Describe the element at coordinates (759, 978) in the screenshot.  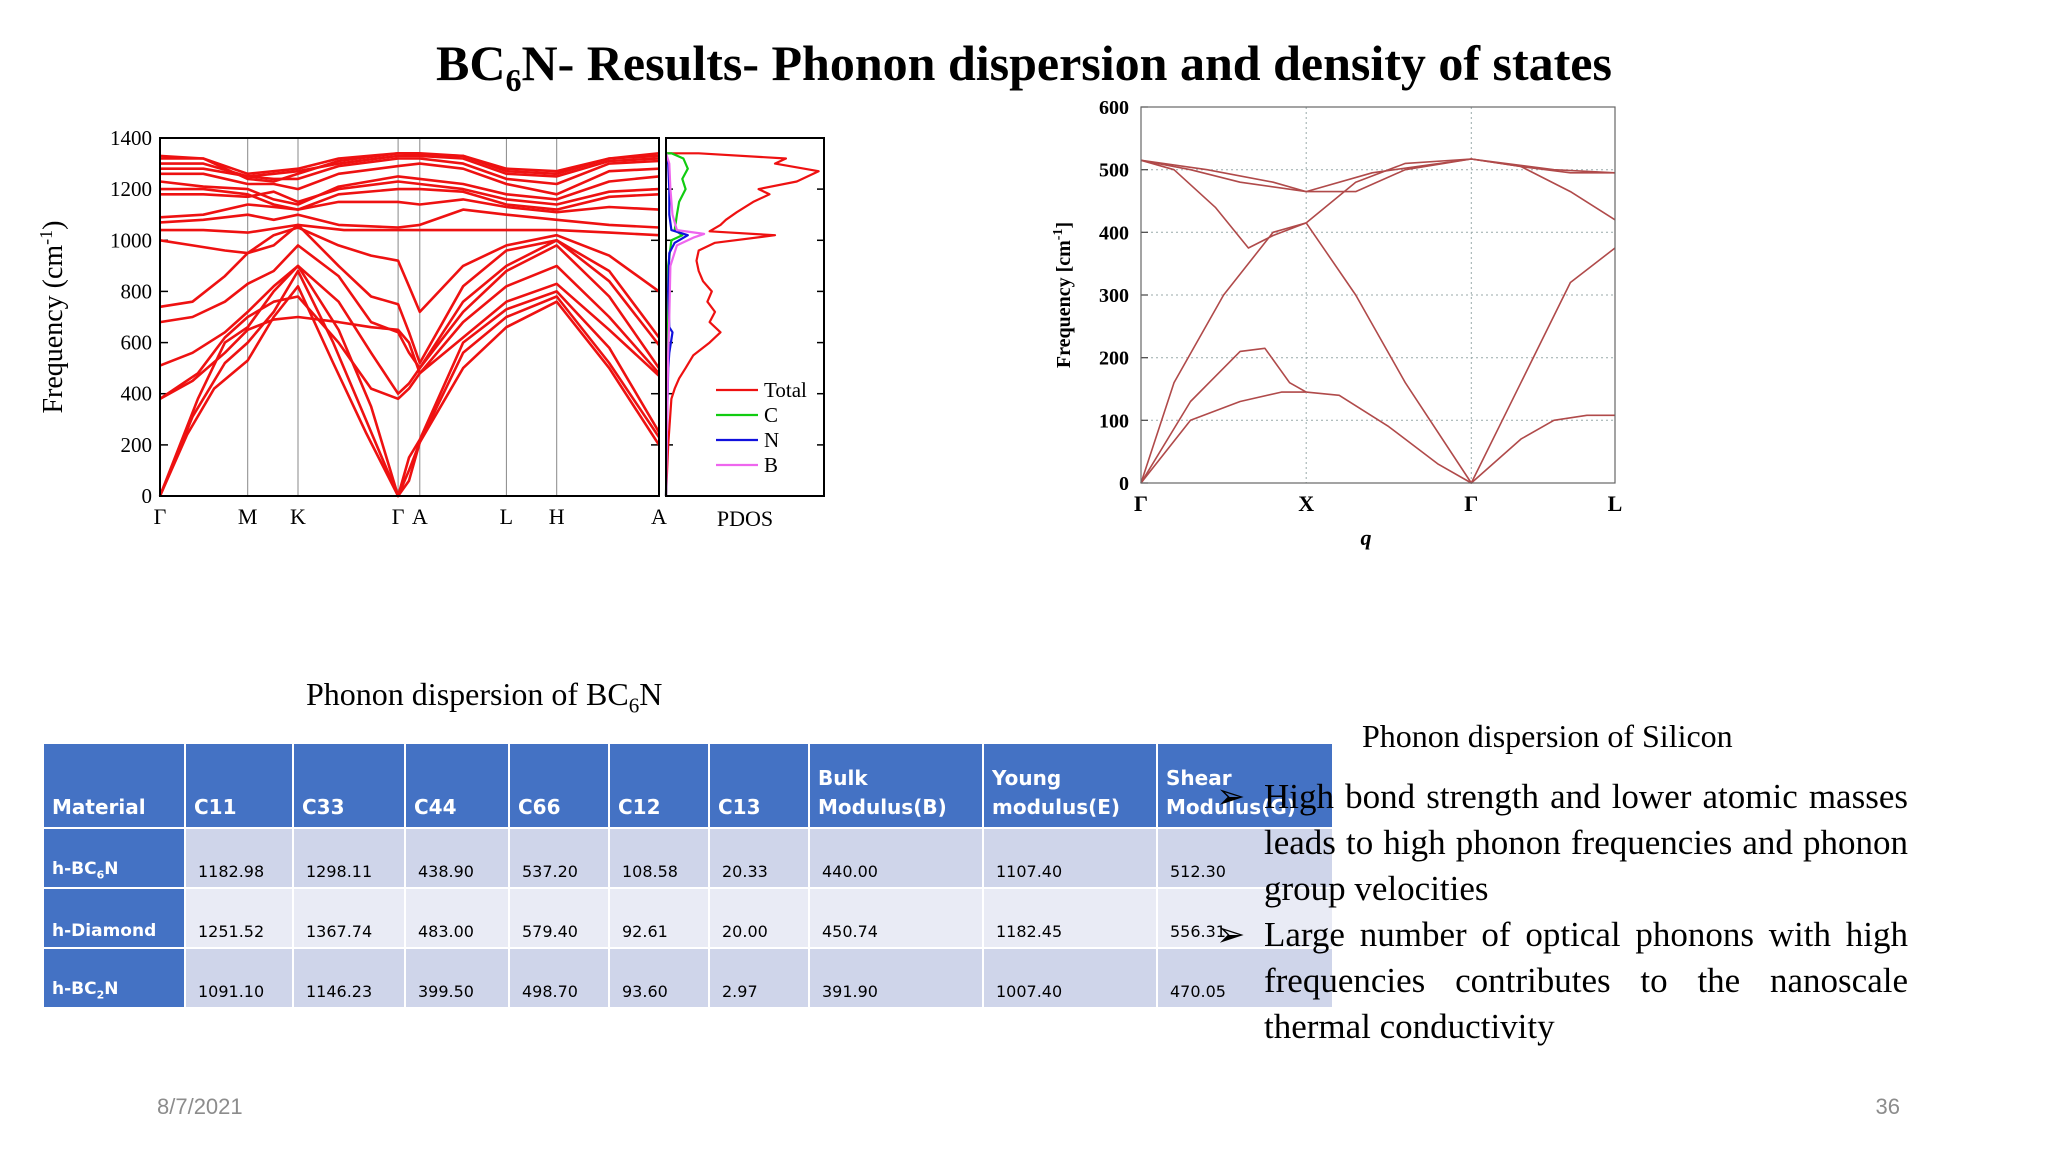
I see `table-cell: 2.97` at that location.